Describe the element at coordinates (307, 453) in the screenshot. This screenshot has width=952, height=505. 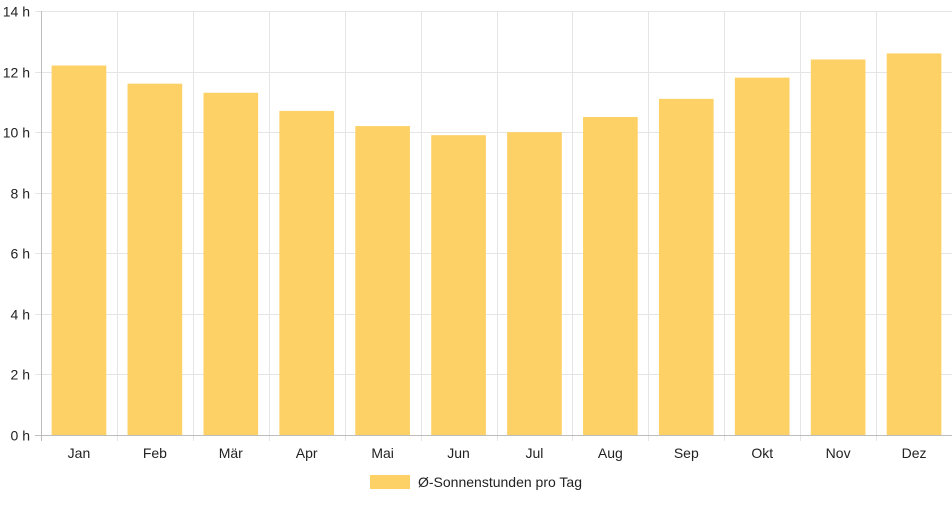
I see `x-tick-label: Apr` at that location.